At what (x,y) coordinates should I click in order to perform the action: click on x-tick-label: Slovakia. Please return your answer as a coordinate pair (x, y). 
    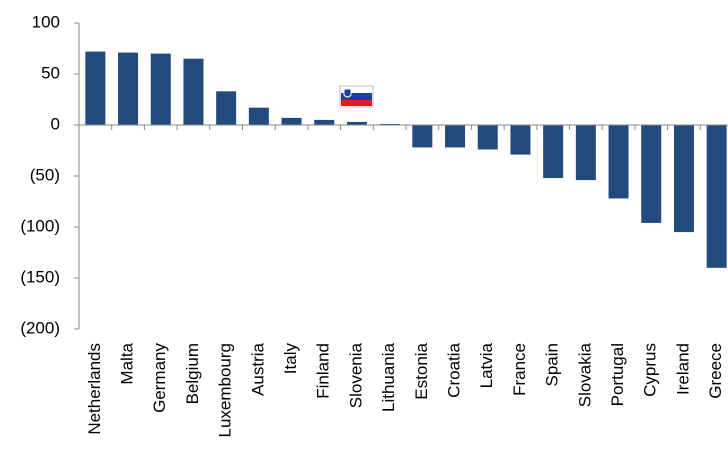
    Looking at the image, I should click on (584, 374).